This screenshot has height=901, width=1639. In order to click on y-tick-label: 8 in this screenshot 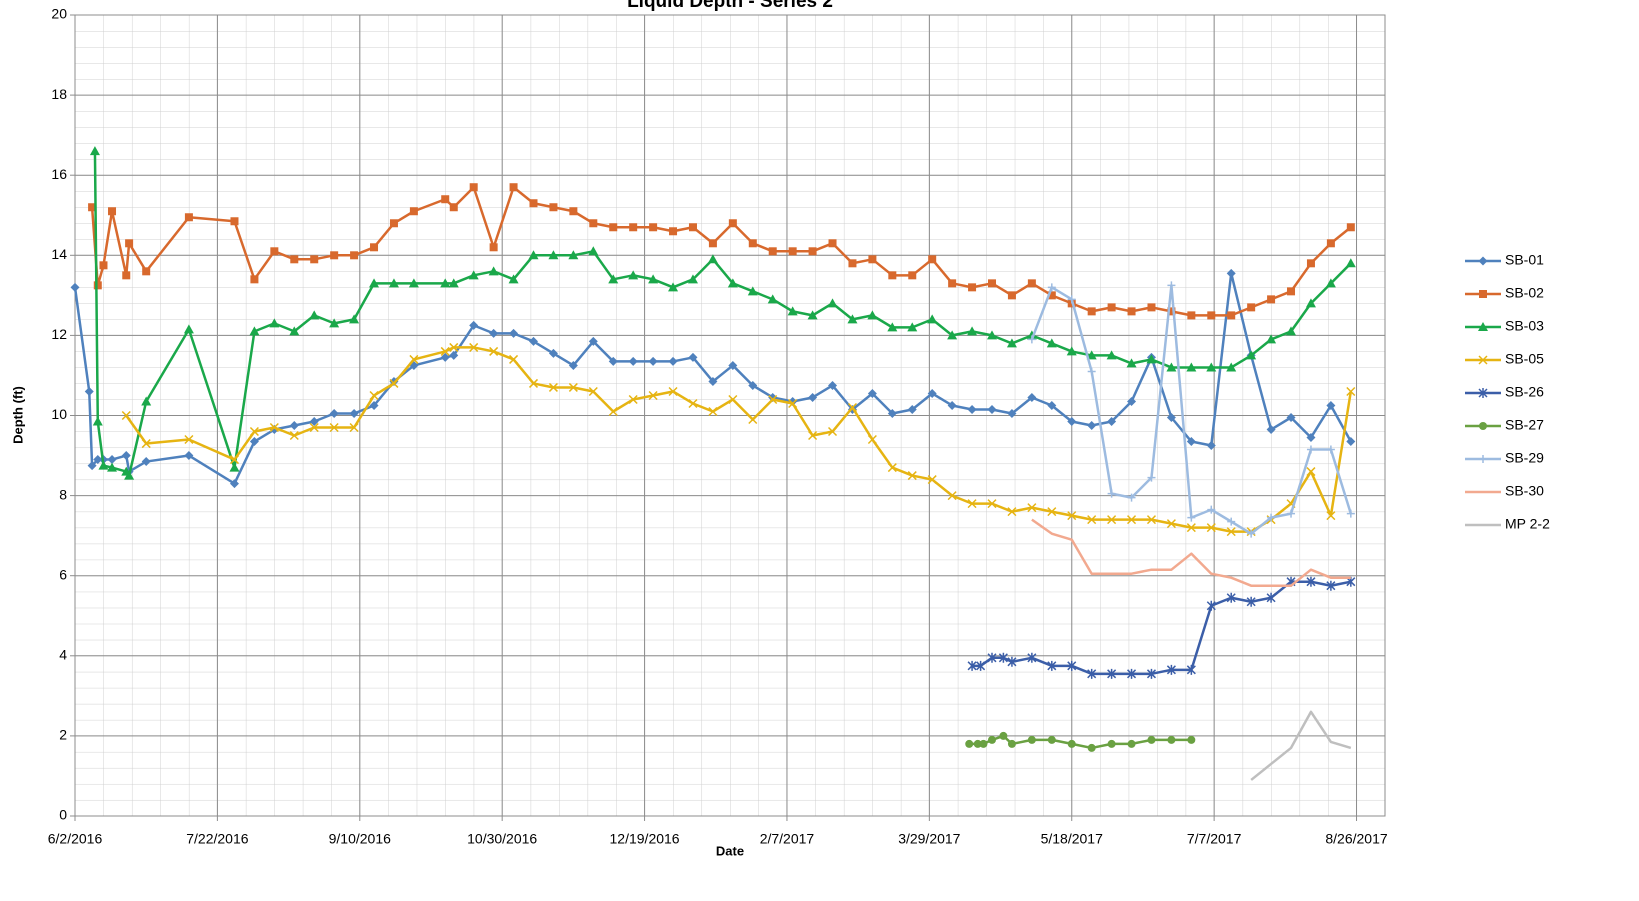, I will do `click(63, 494)`.